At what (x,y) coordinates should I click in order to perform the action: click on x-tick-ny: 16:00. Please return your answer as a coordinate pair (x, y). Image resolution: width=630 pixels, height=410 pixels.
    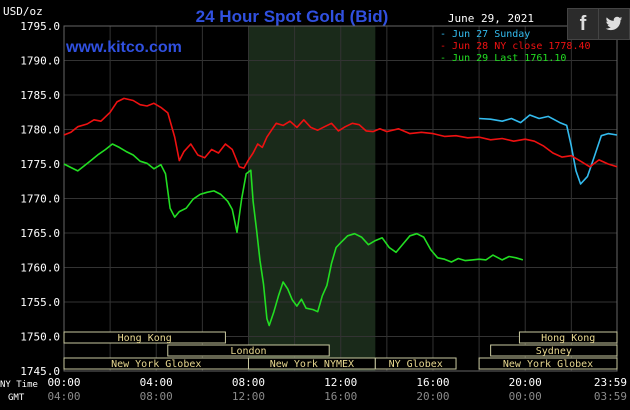
    Looking at the image, I should click on (432, 382).